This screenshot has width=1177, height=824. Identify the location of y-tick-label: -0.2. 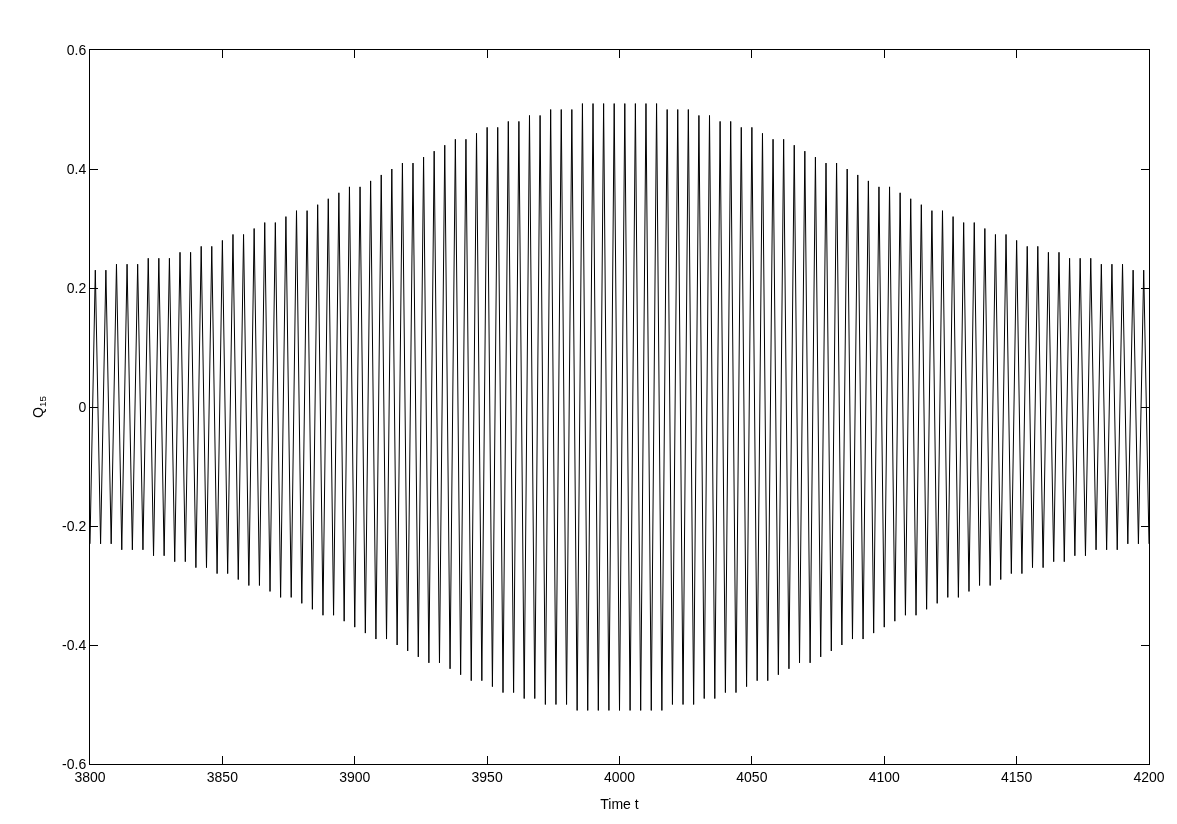
(74, 525).